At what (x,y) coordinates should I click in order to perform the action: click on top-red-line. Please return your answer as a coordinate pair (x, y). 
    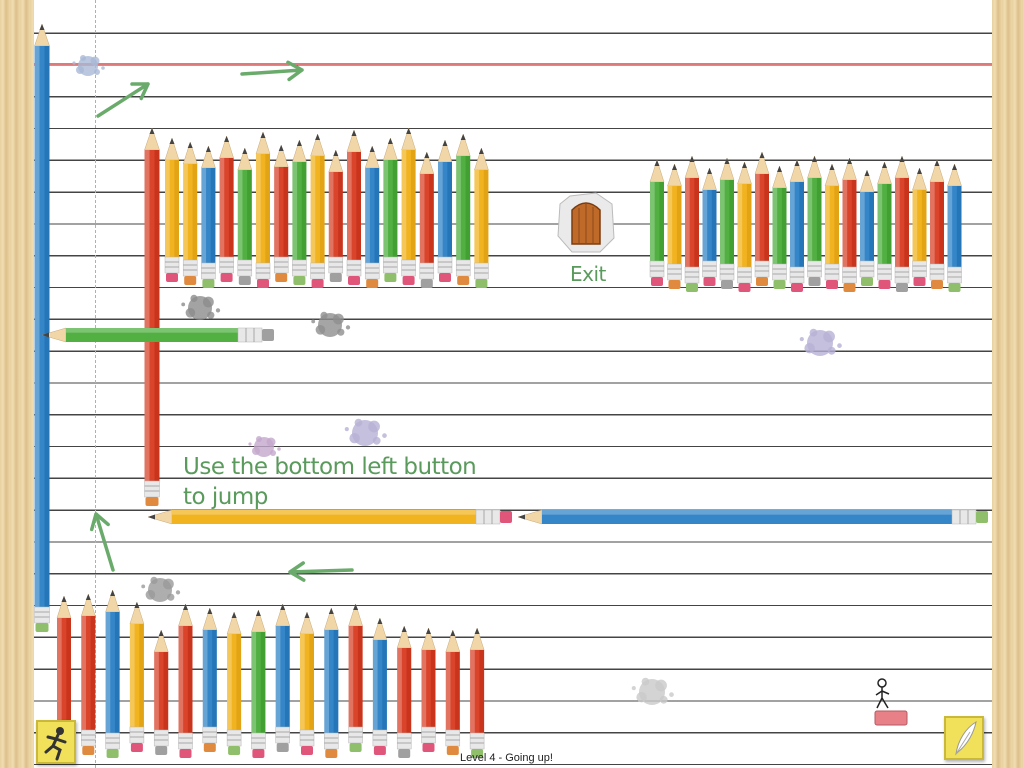
    Looking at the image, I should click on (513, 64).